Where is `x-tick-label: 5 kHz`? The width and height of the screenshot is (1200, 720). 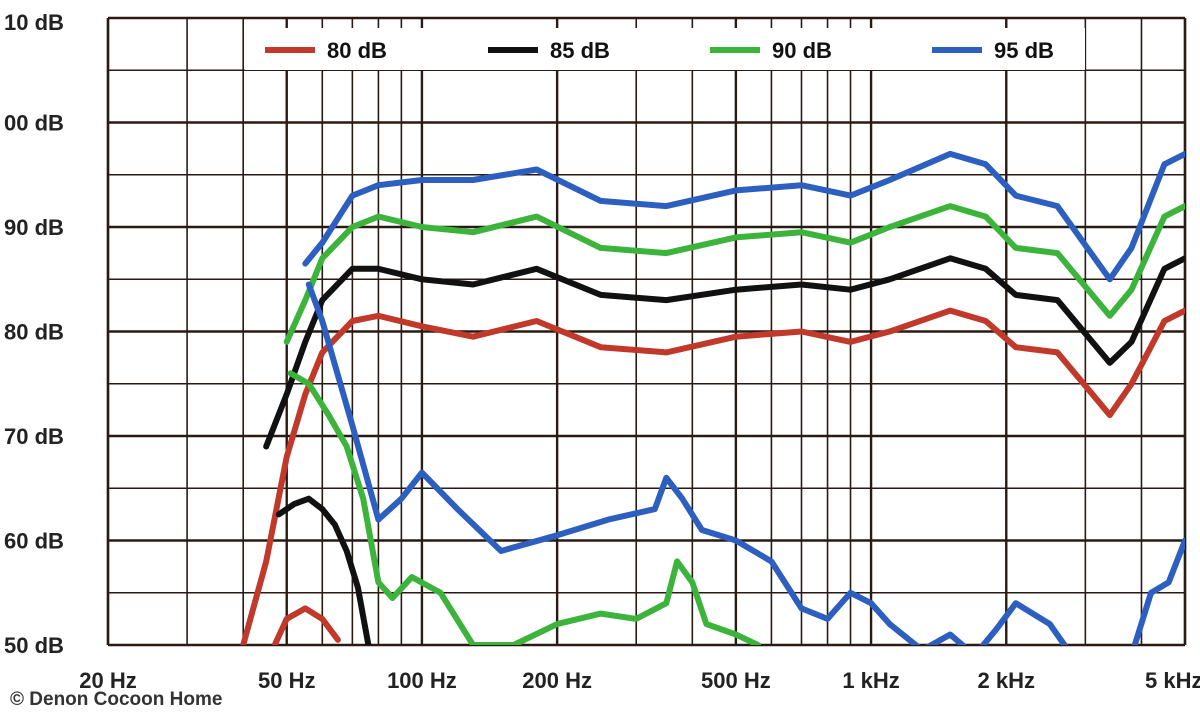 x-tick-label: 5 kHz is located at coordinates (1172, 680).